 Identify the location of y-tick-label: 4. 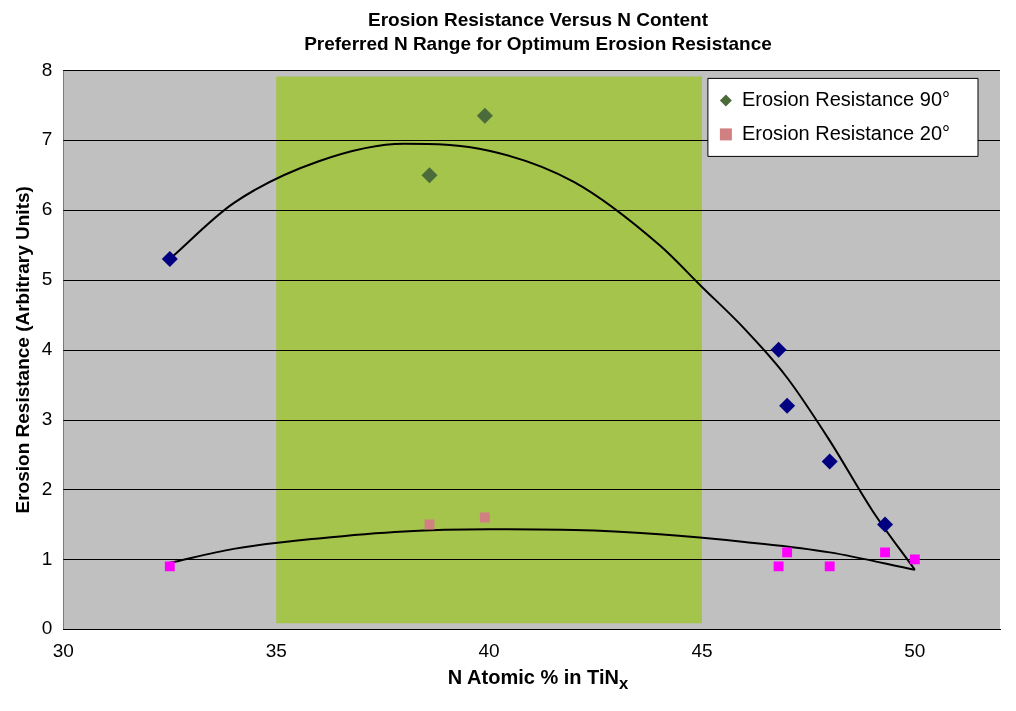
(47, 349).